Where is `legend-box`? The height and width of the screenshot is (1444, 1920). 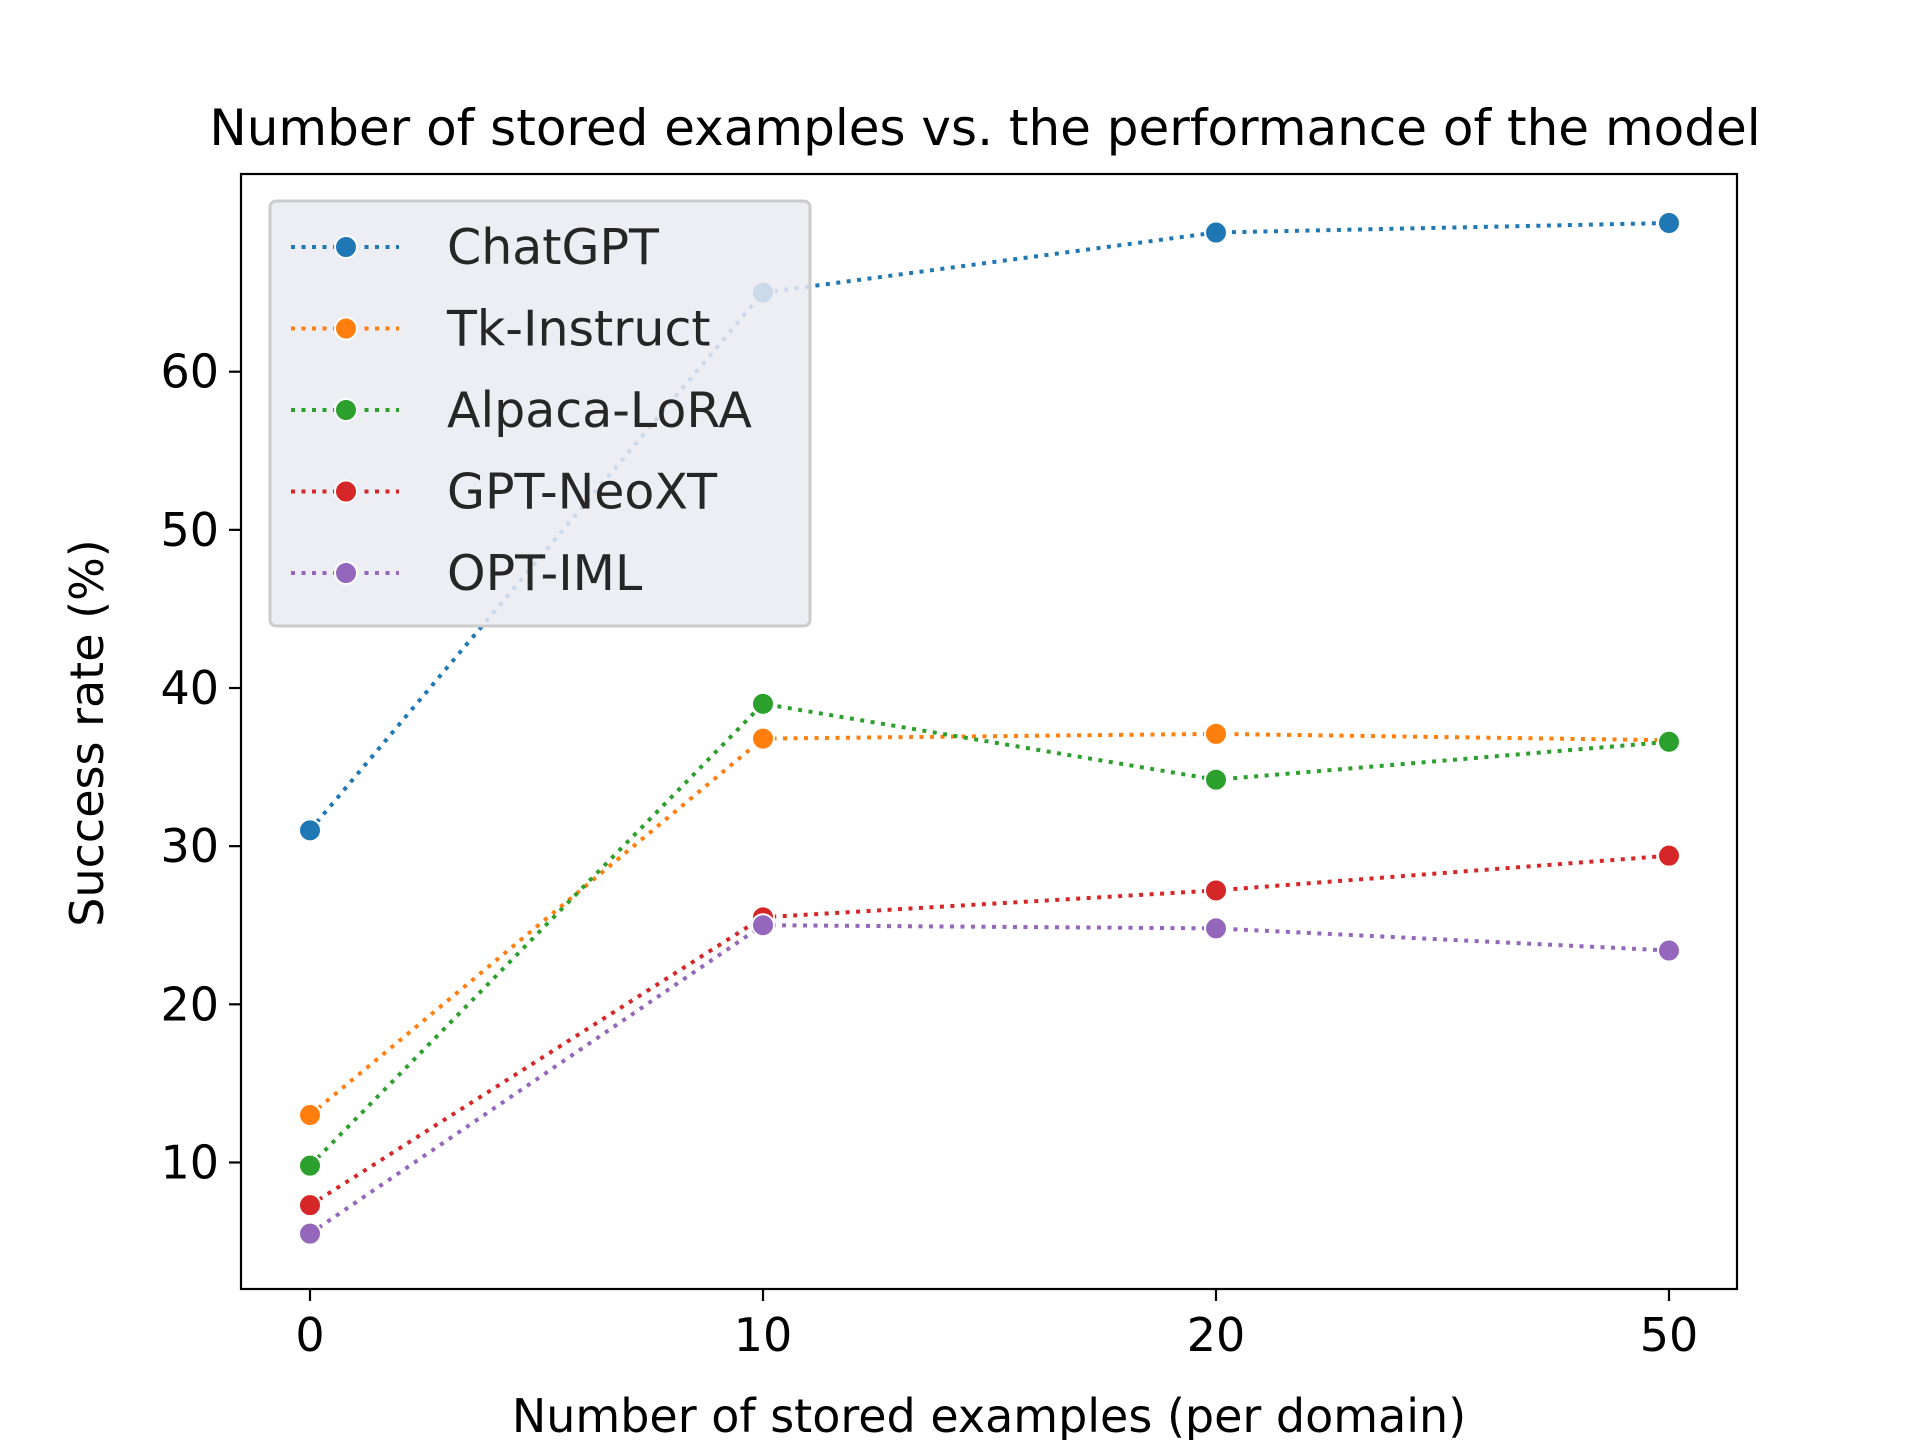 legend-box is located at coordinates (540, 413).